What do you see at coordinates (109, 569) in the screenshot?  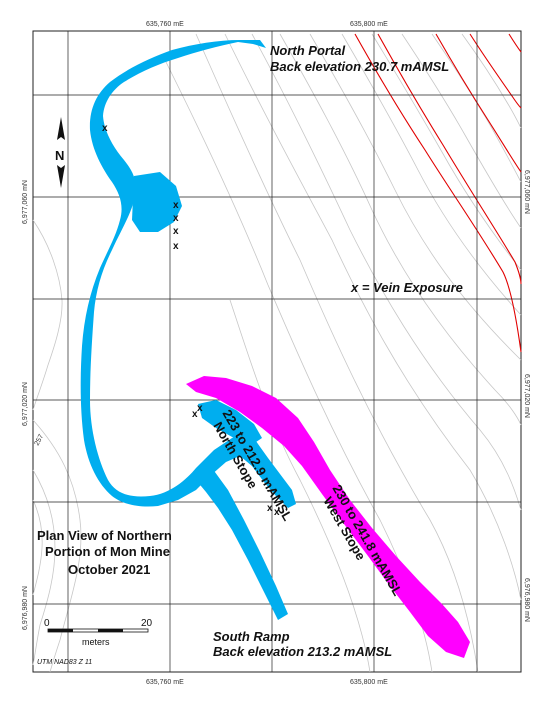 I see `map-title-line-3: October 2021` at bounding box center [109, 569].